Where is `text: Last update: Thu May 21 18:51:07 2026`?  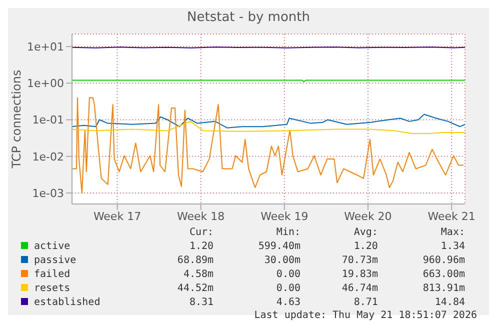
text: Last update: Thu May 21 18:51:07 2026 is located at coordinates (365, 315).